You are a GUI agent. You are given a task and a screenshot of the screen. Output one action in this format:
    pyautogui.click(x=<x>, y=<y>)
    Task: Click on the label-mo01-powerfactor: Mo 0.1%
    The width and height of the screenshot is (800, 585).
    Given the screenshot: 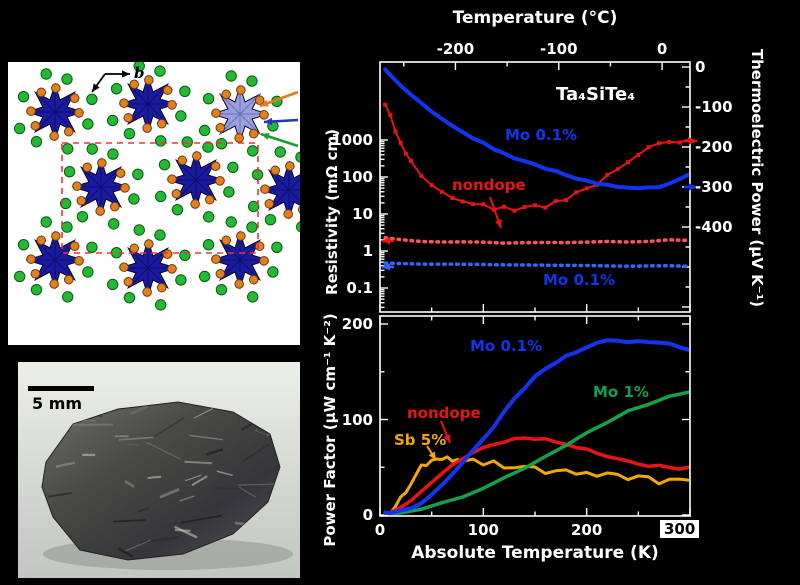 What is the action you would take?
    pyautogui.click(x=506, y=346)
    